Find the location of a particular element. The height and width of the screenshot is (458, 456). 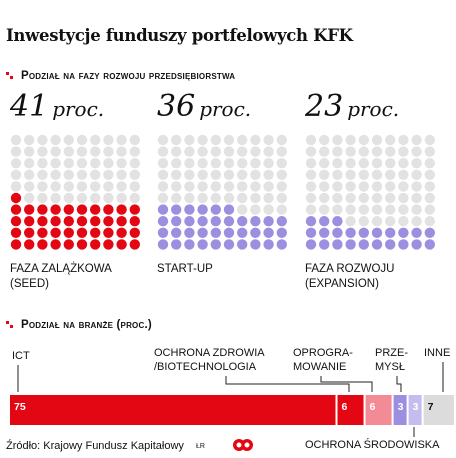

industry-environment-label: OCHRONA ŚRODOWISKA is located at coordinates (372, 445).